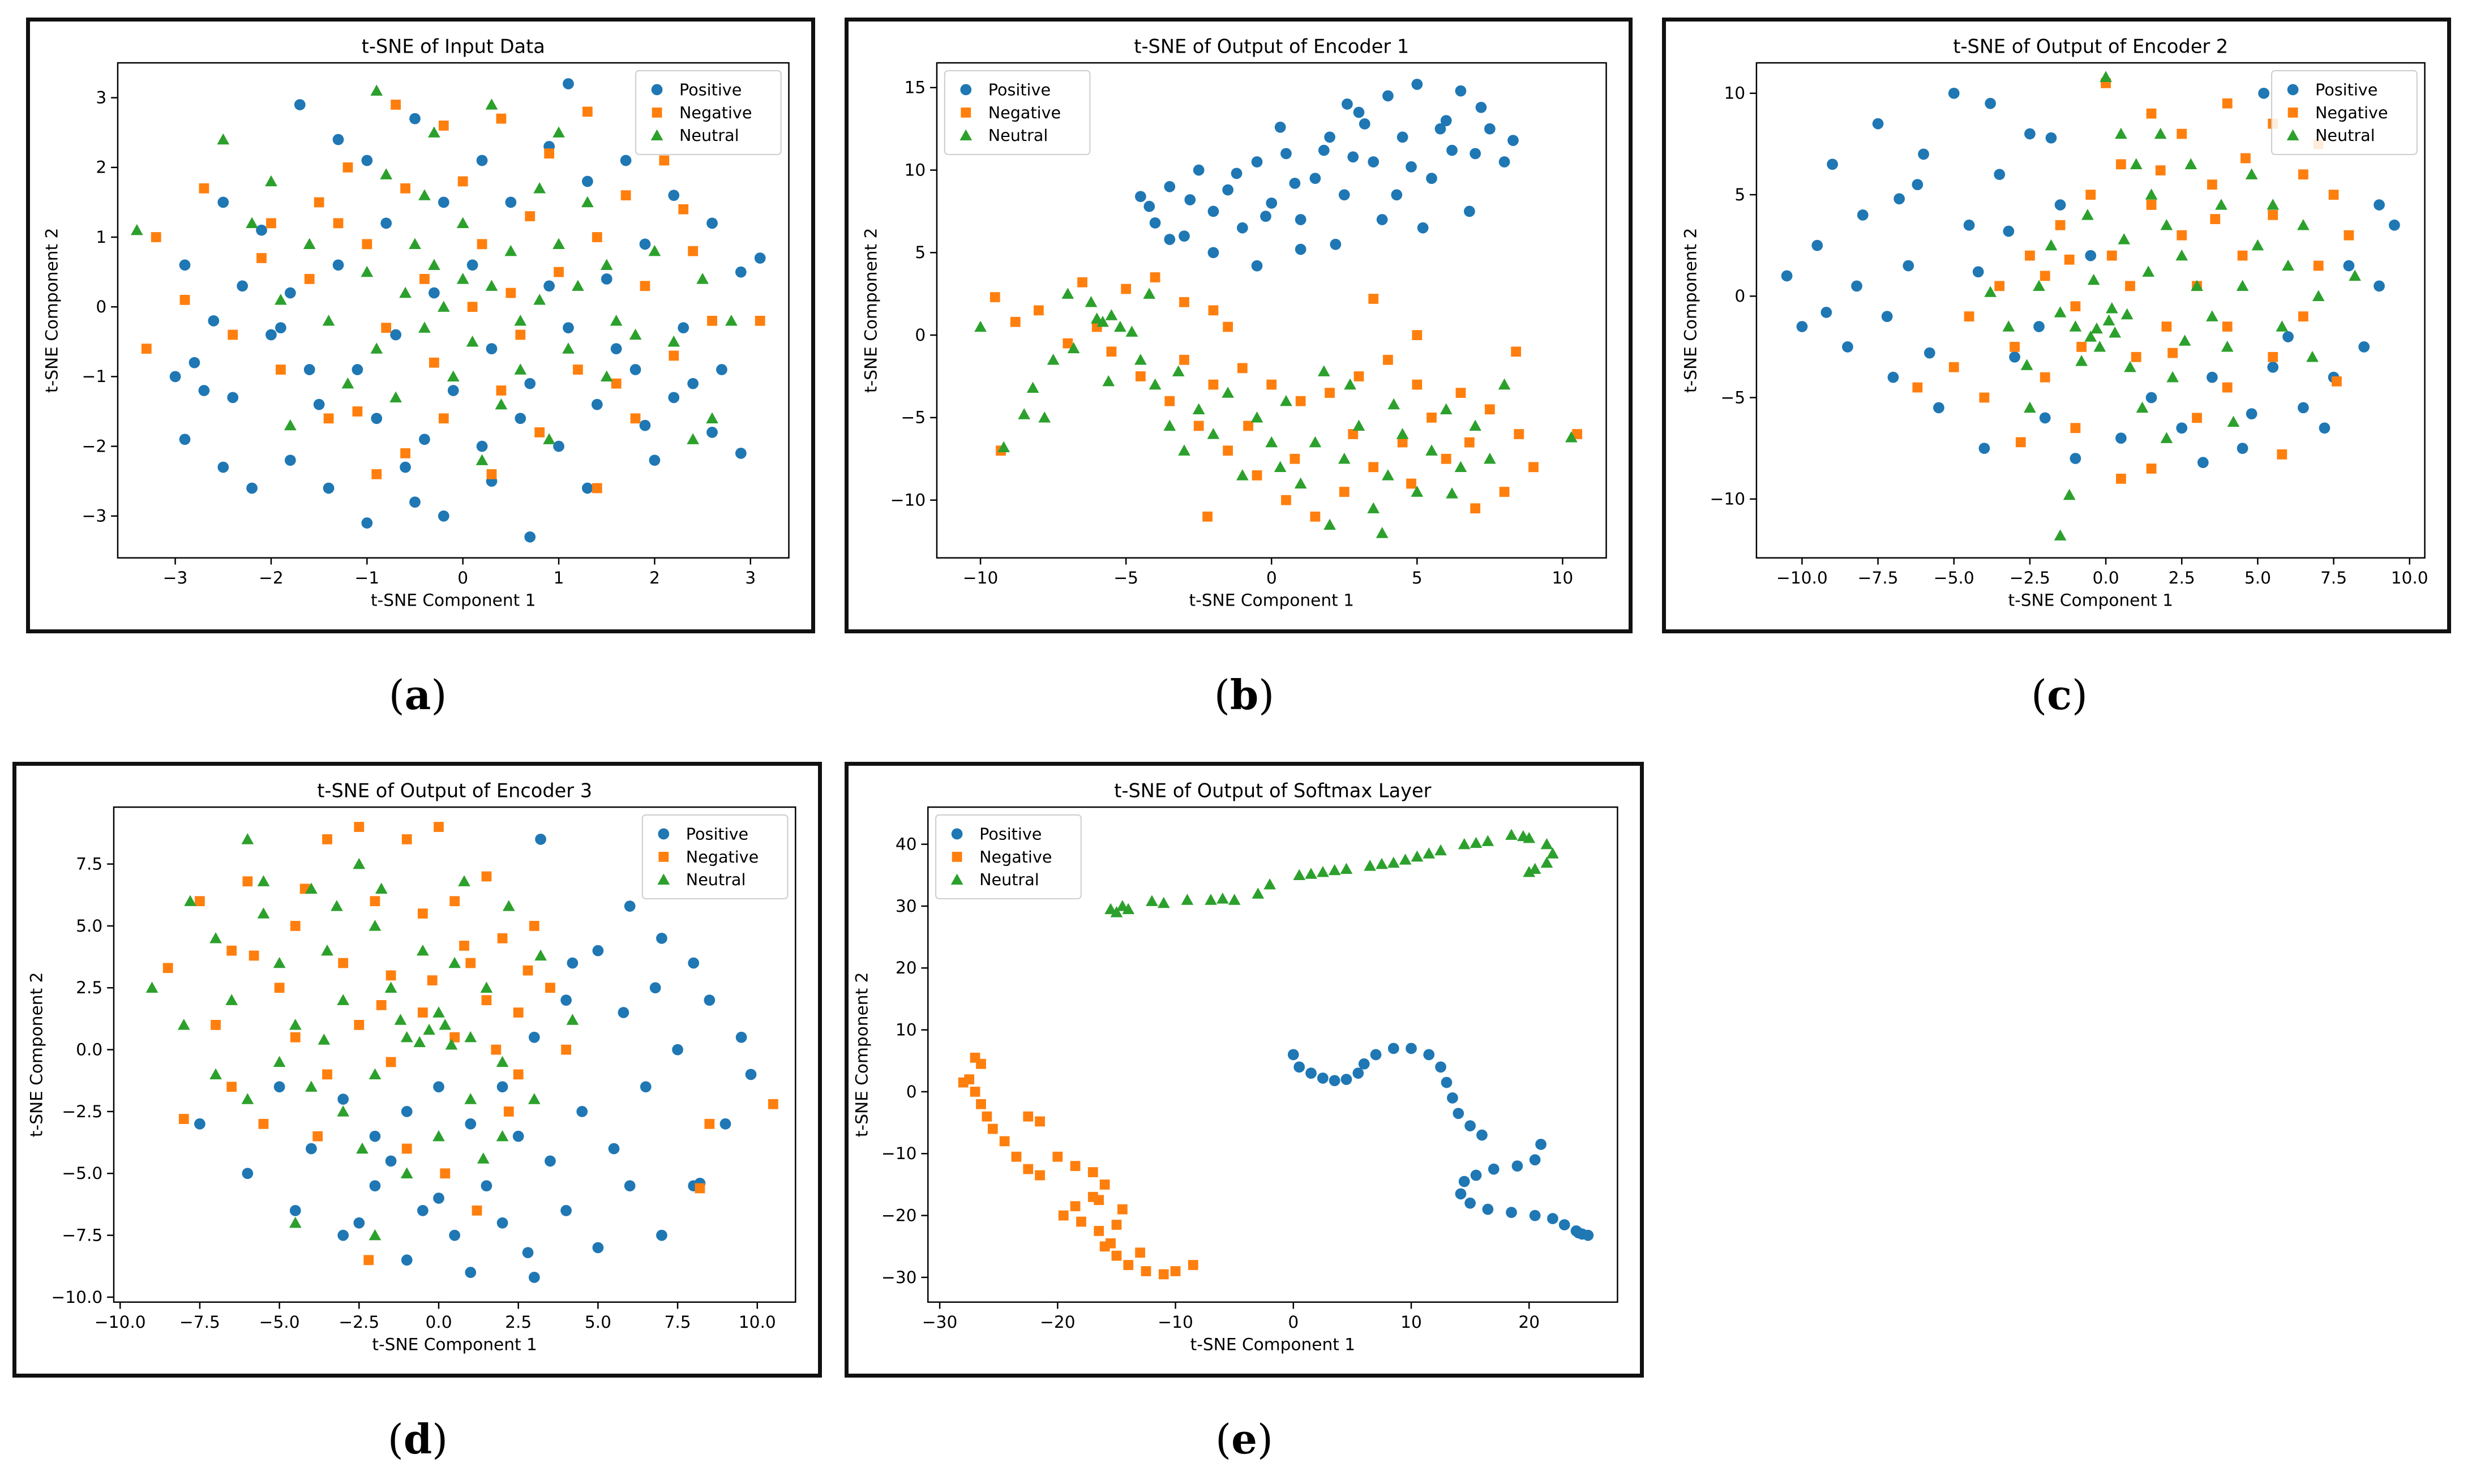  What do you see at coordinates (663, 879) in the screenshot?
I see `legend-marker-neutral` at bounding box center [663, 879].